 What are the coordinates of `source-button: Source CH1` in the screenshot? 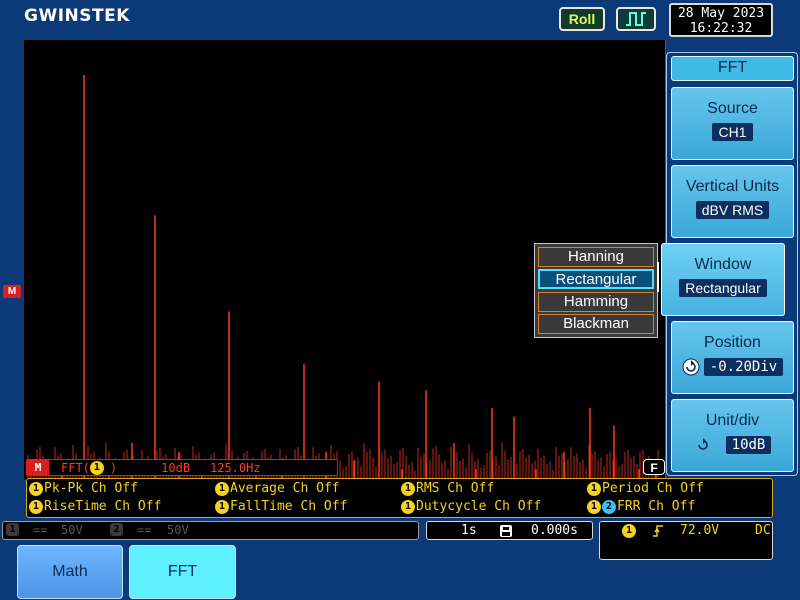 It's located at (732, 123).